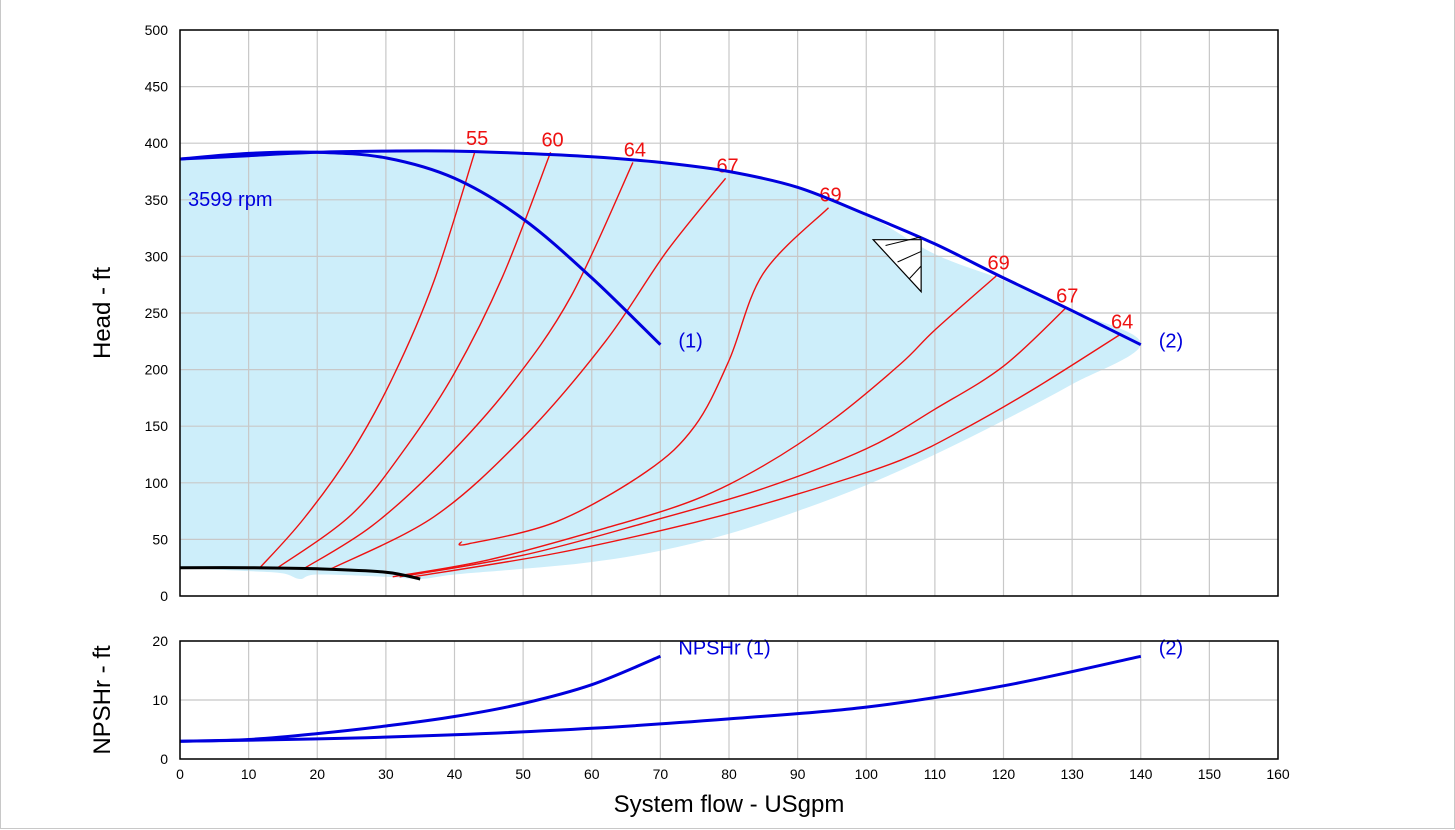  What do you see at coordinates (157, 143) in the screenshot?
I see `head-y-tick-label: 400` at bounding box center [157, 143].